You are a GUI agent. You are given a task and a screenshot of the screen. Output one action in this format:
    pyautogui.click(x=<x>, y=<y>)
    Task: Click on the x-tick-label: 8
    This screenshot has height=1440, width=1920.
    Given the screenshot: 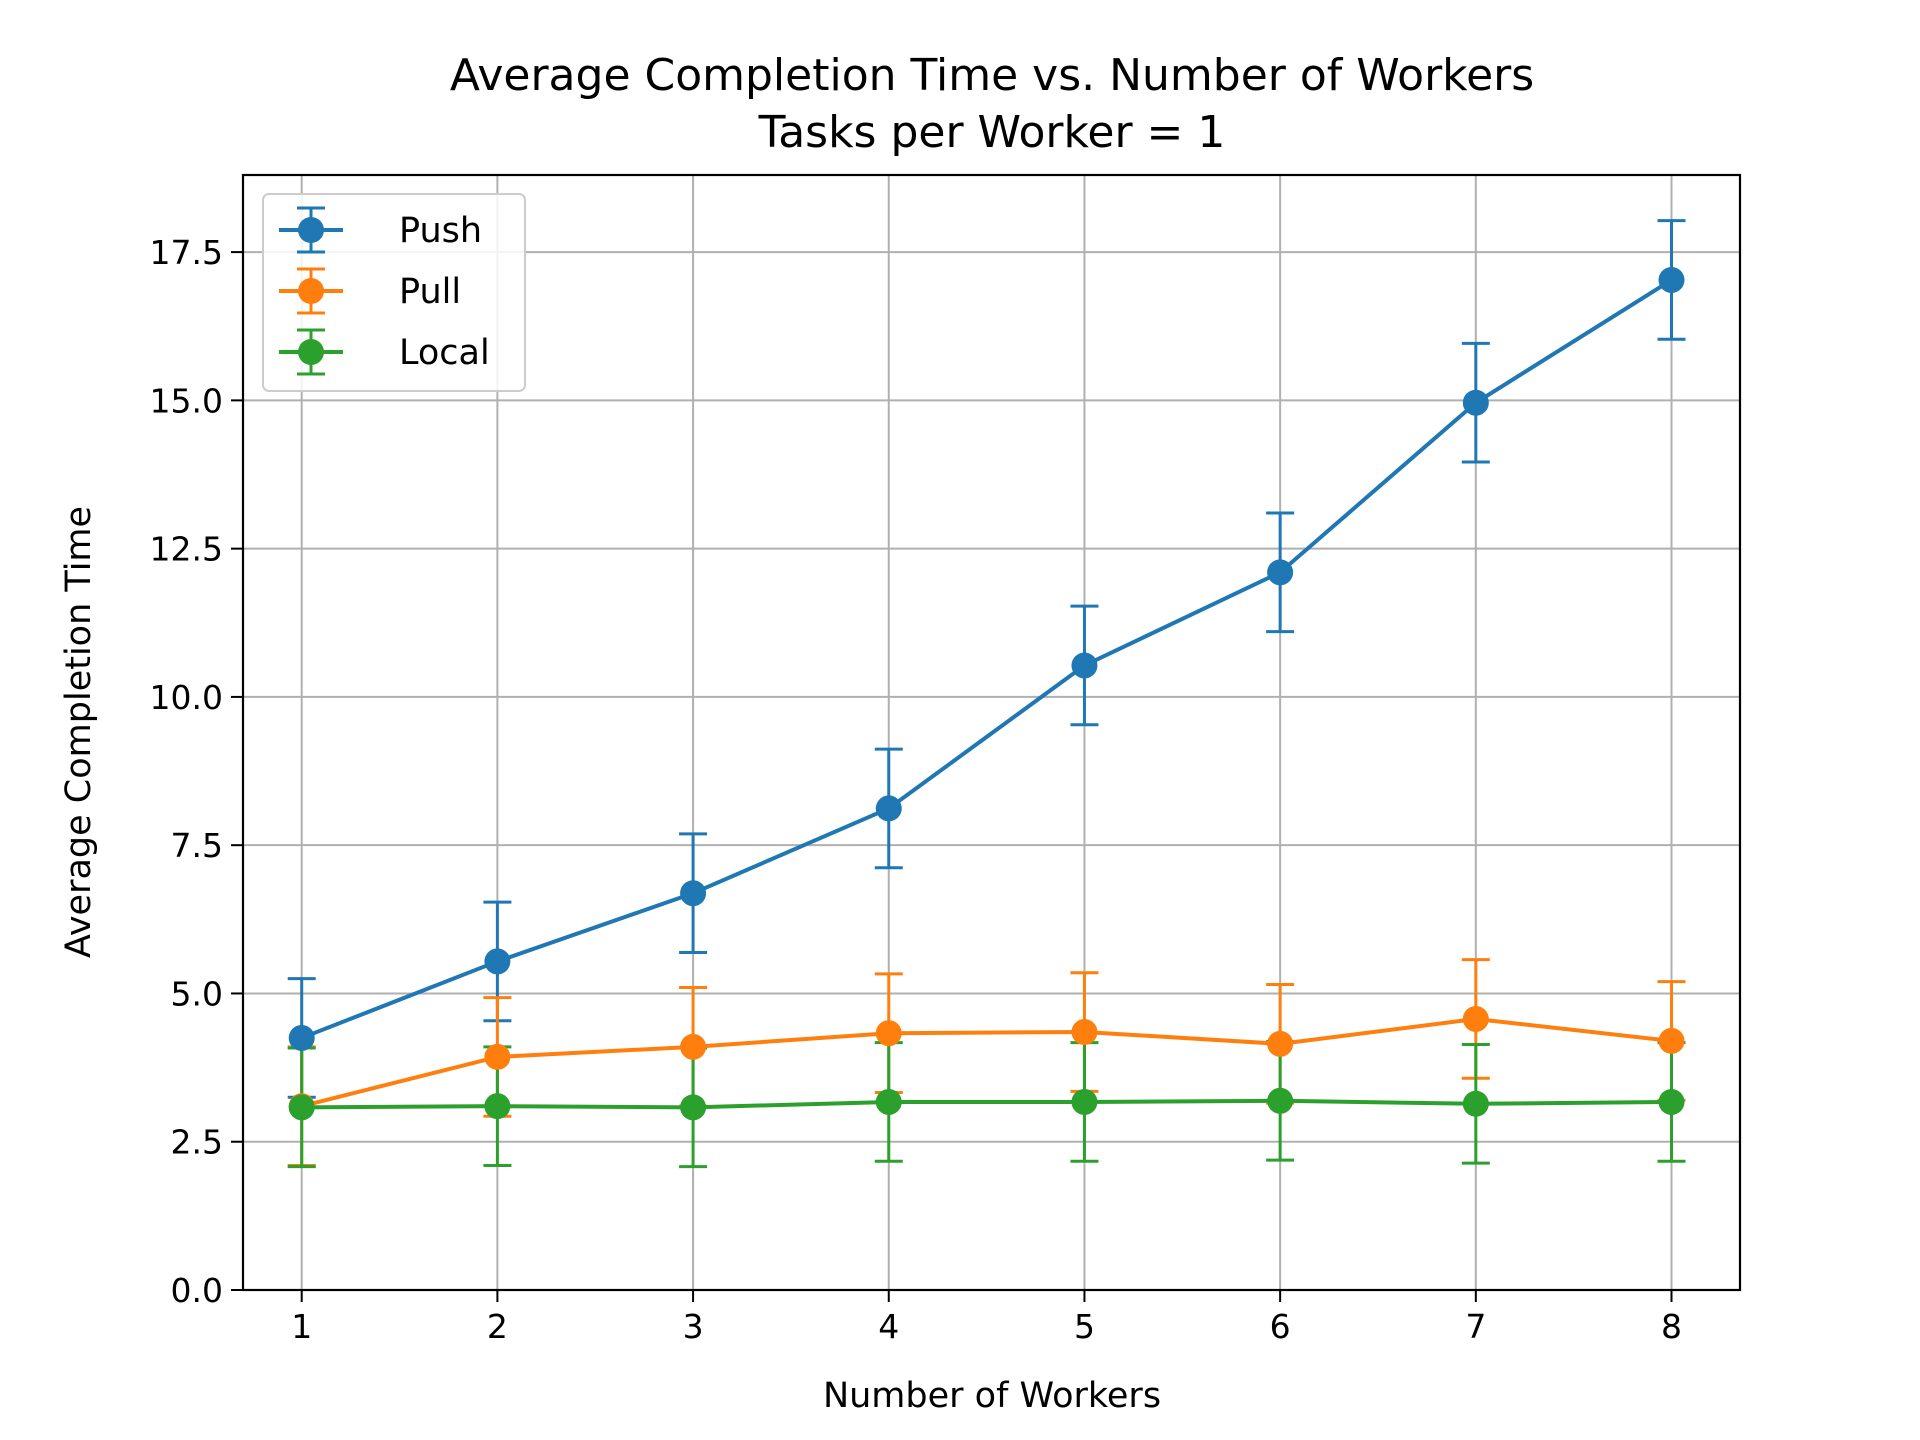 What is the action you would take?
    pyautogui.click(x=1671, y=1326)
    